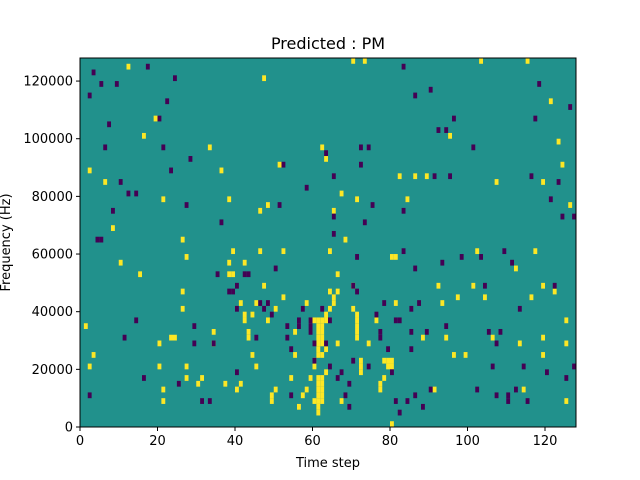  Describe the element at coordinates (52, 312) in the screenshot. I see `y-tick-label: 40000` at that location.